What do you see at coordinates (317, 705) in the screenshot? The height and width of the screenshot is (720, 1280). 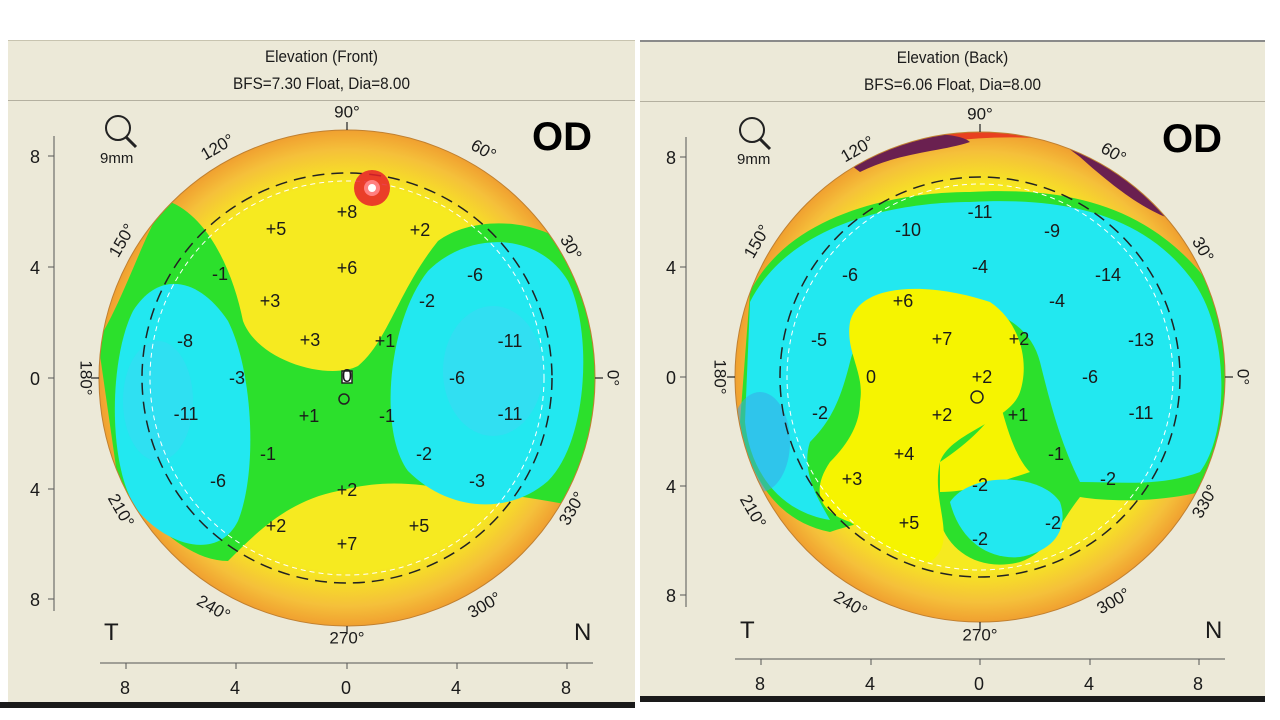 I see `bottom-border-left` at bounding box center [317, 705].